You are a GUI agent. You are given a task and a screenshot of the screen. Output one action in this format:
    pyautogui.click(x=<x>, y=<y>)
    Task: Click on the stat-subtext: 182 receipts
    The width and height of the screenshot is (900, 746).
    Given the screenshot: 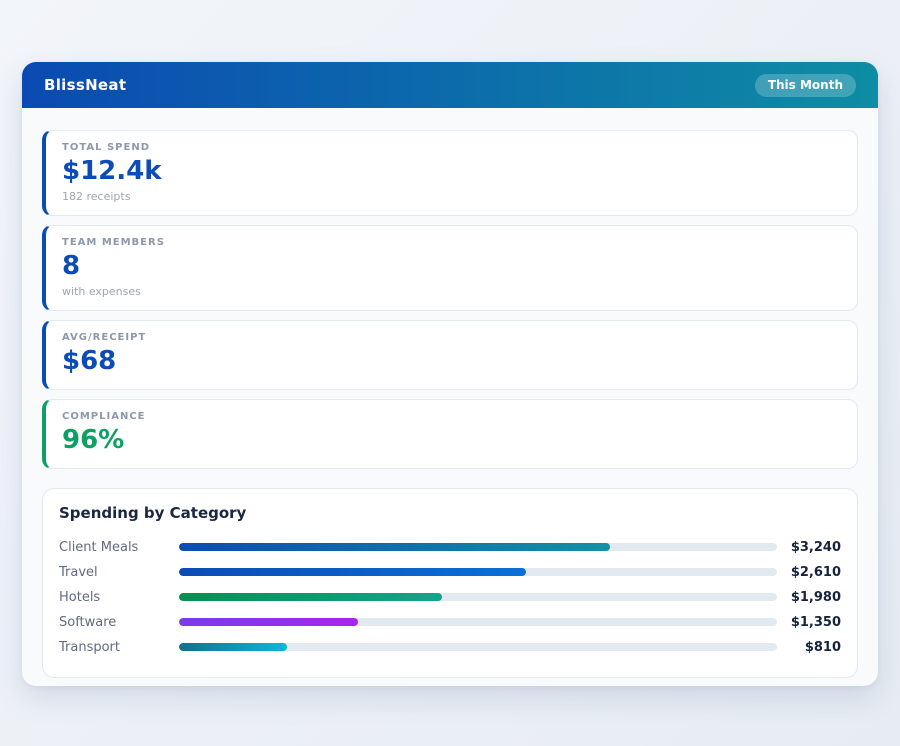 What is the action you would take?
    pyautogui.click(x=96, y=196)
    